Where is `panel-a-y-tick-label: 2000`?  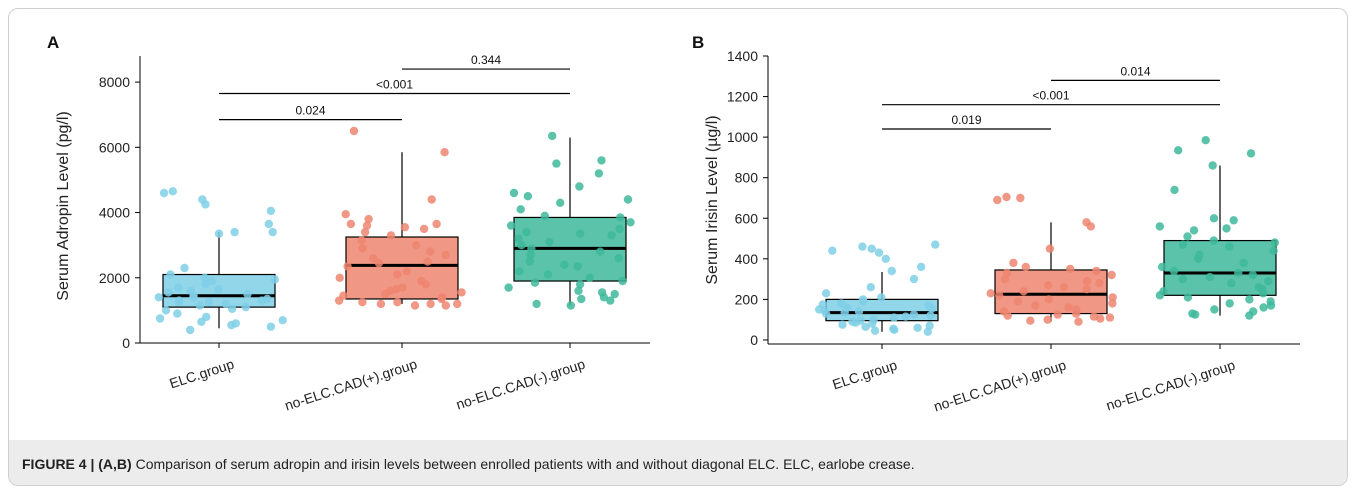
panel-a-y-tick-label: 2000 is located at coordinates (114, 278).